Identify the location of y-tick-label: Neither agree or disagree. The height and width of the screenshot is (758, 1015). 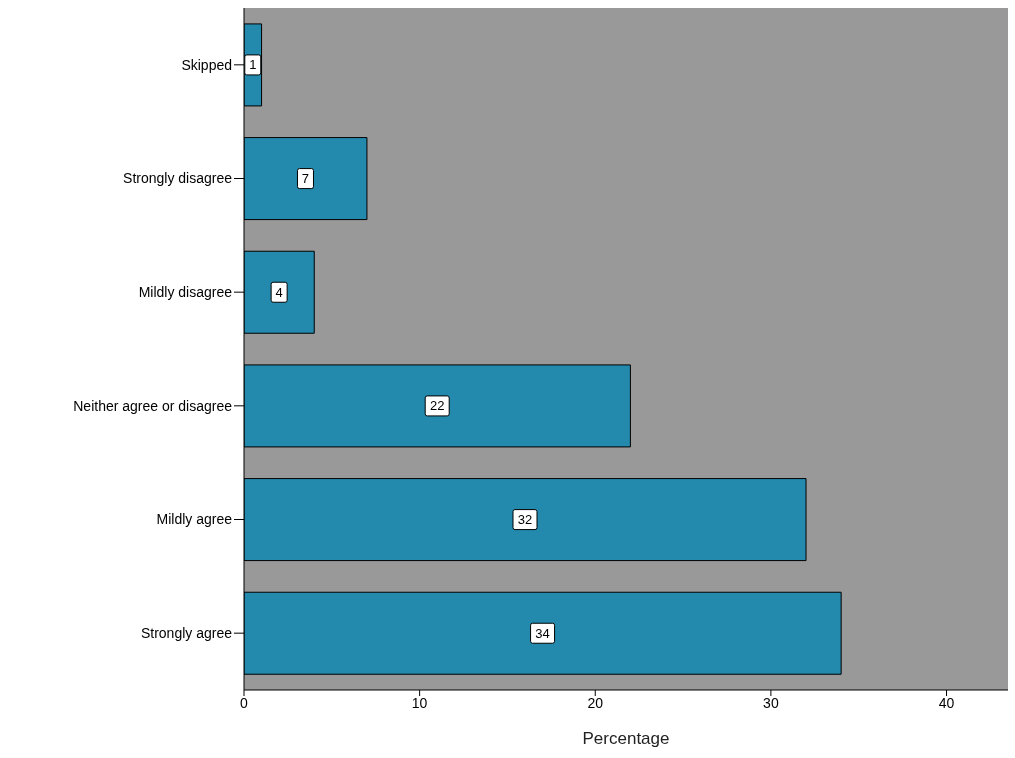
(153, 405).